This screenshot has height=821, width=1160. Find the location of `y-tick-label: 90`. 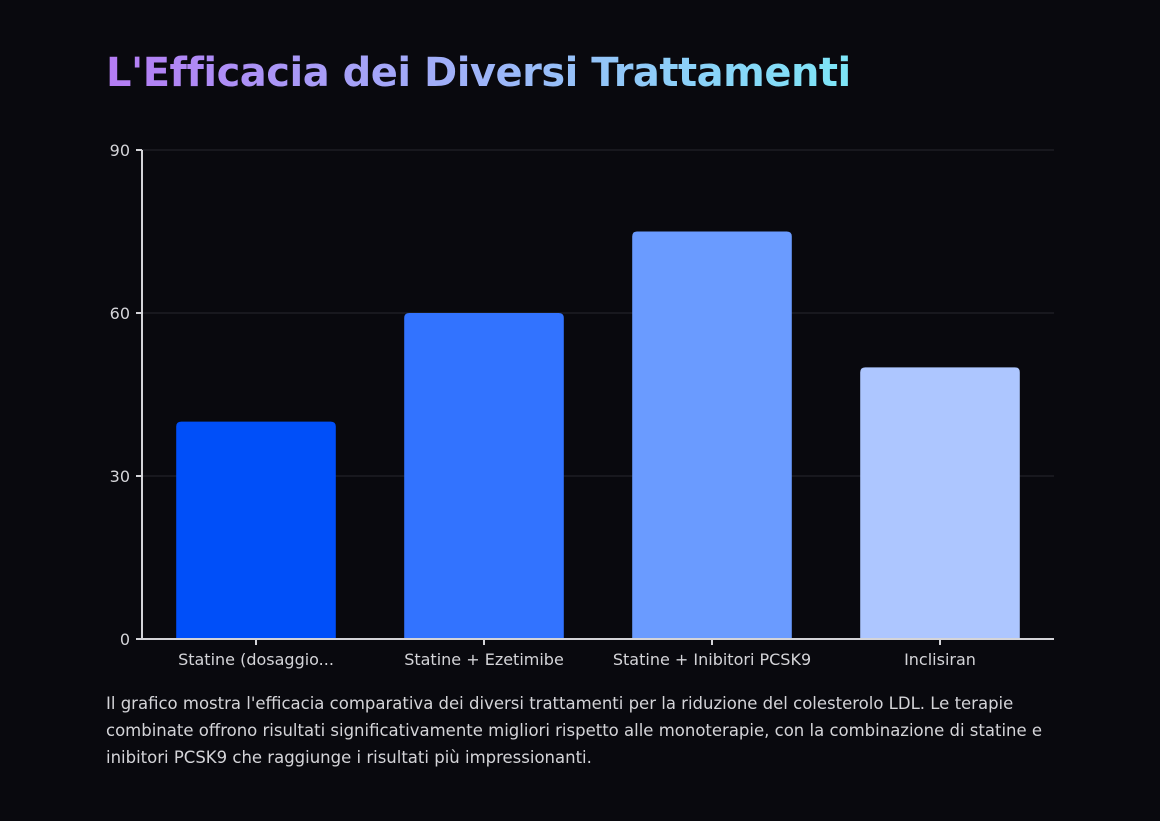

y-tick-label: 90 is located at coordinates (120, 150).